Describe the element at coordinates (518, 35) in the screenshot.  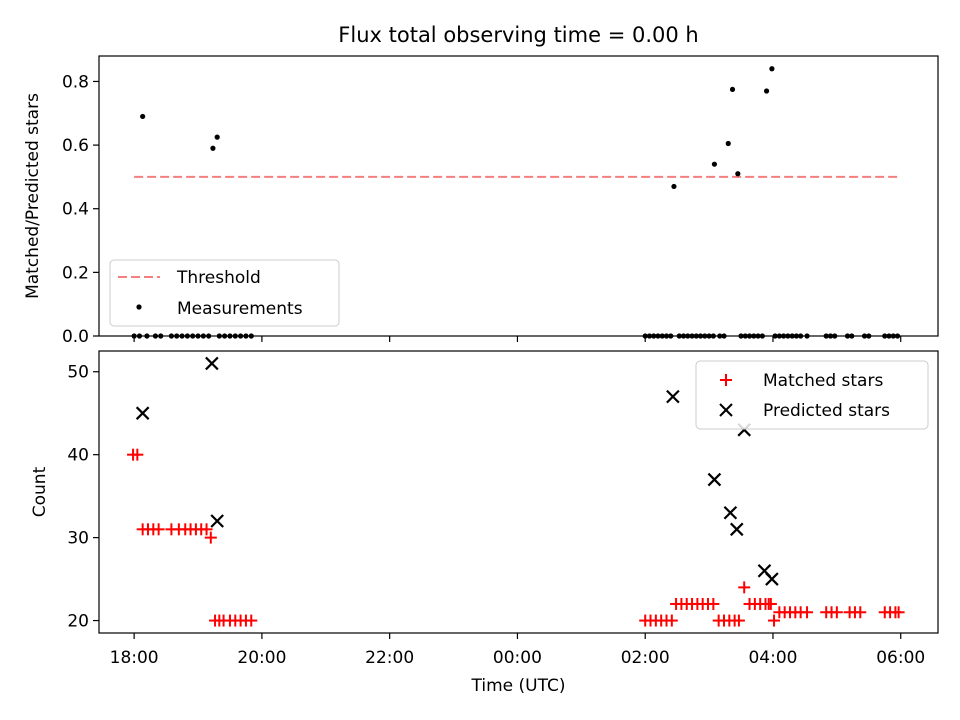
I see `chart-title: Flux total observing time = 0.00 h` at that location.